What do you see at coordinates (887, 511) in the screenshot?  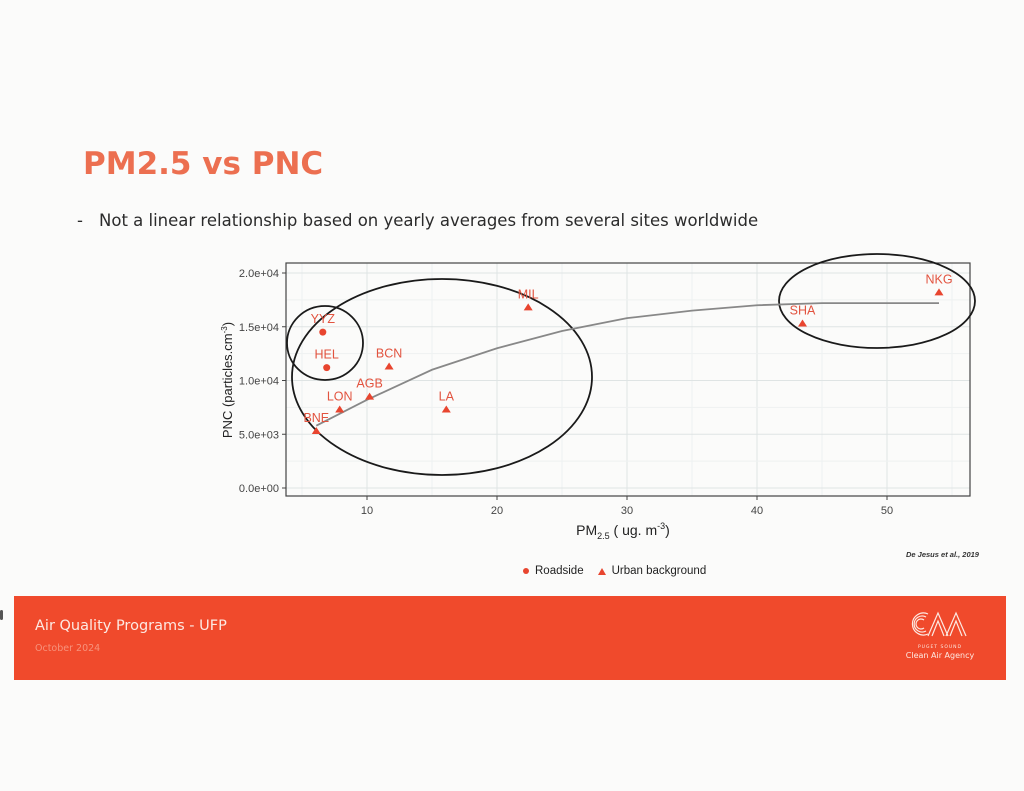 I see `svg-text: 50` at bounding box center [887, 511].